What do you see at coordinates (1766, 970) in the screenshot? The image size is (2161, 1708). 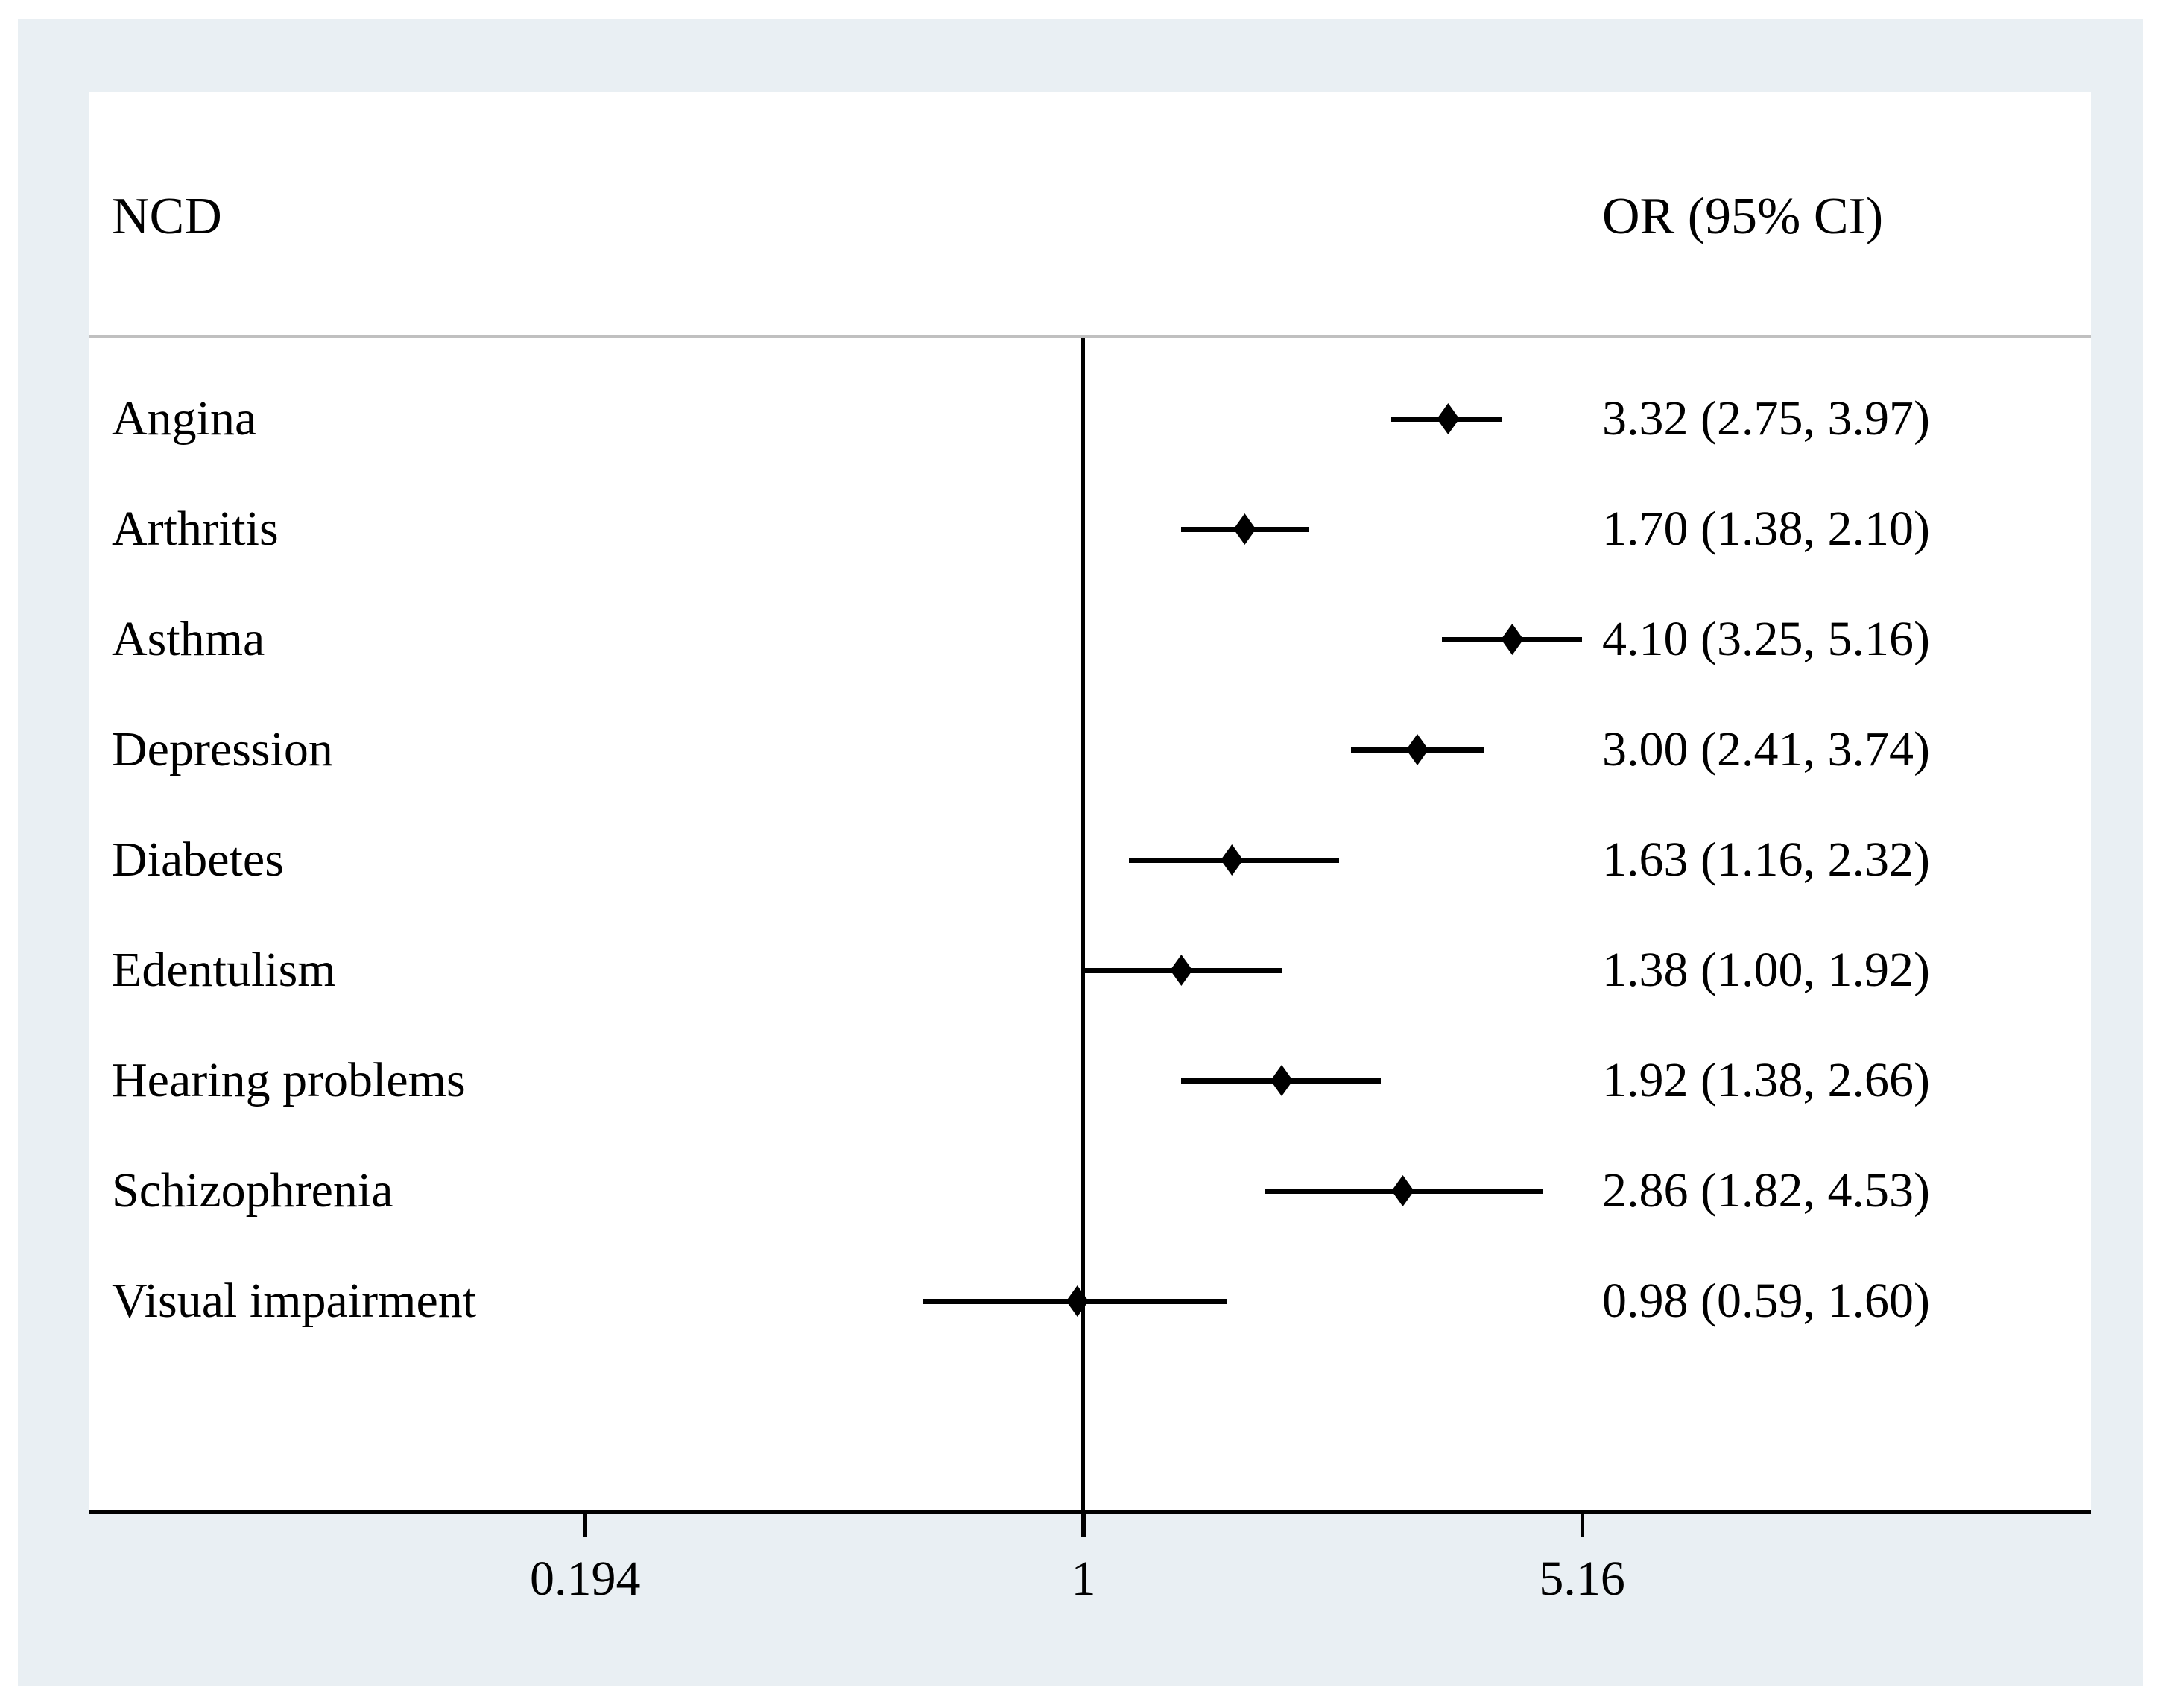 I see `or-value-edentulism: 1.38 (1.00, 1.92)` at bounding box center [1766, 970].